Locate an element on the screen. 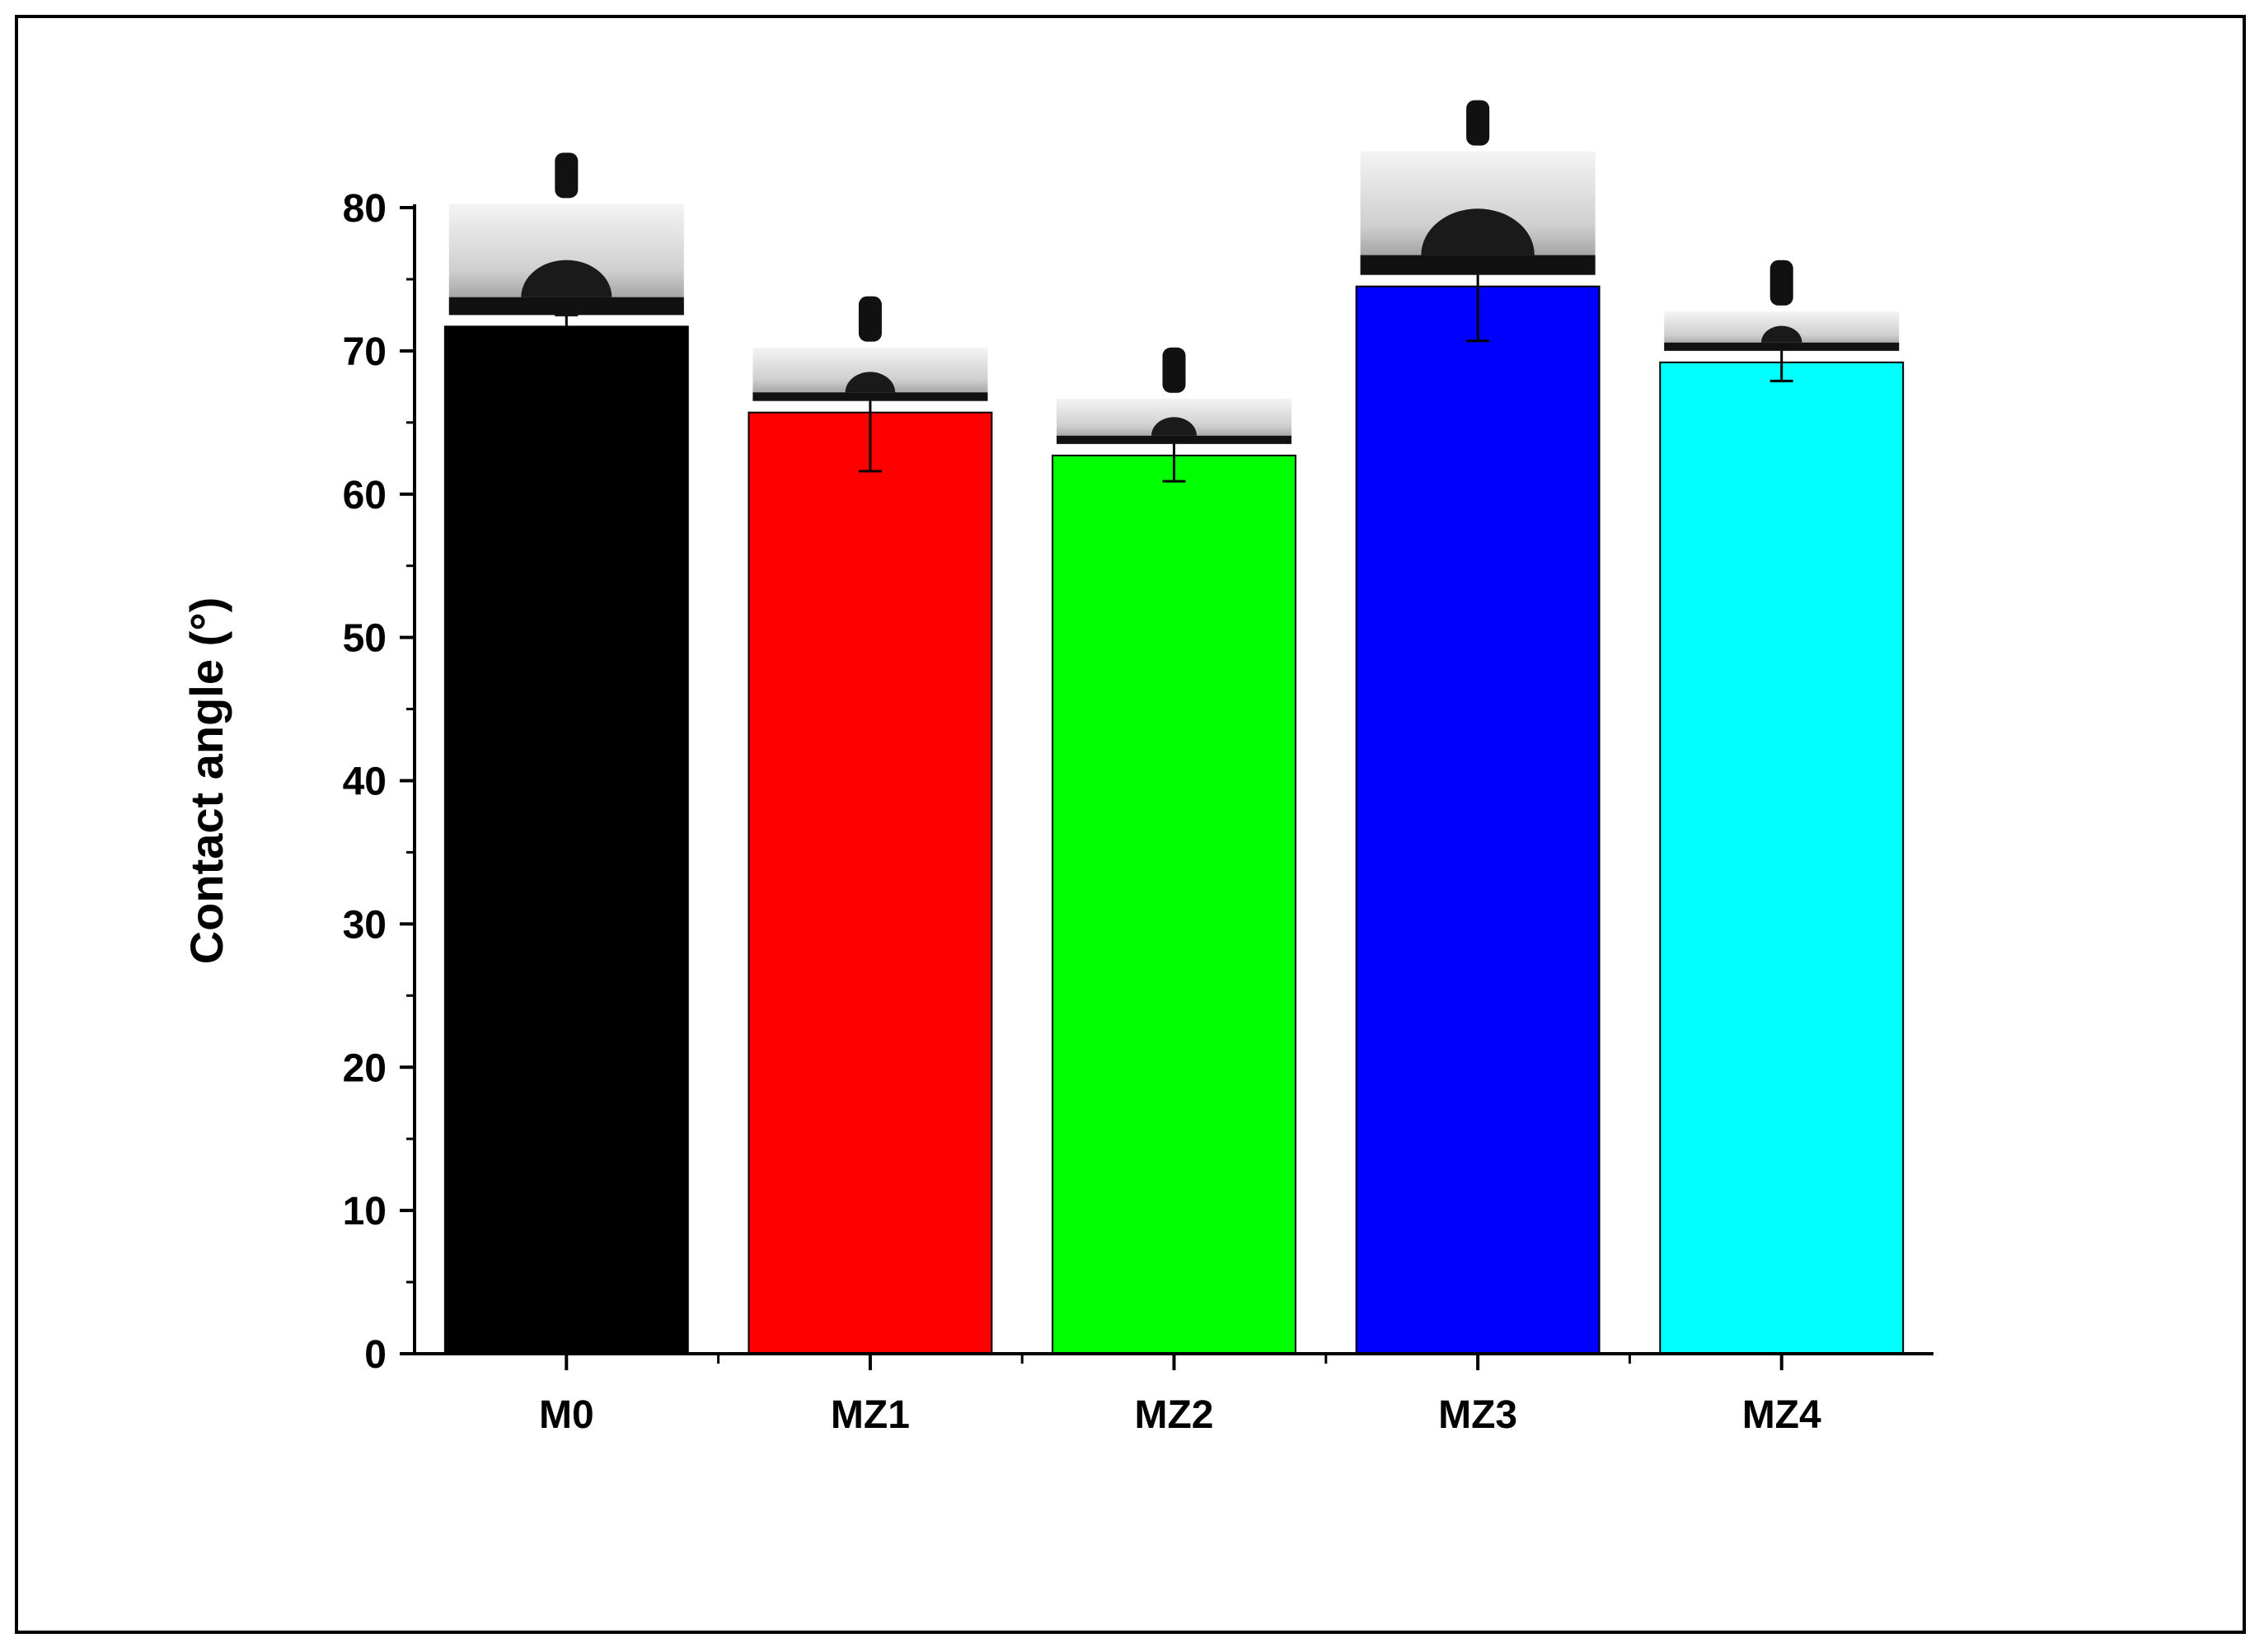 The height and width of the screenshot is (1652, 2264). error-bar-m0 is located at coordinates (567, 326).